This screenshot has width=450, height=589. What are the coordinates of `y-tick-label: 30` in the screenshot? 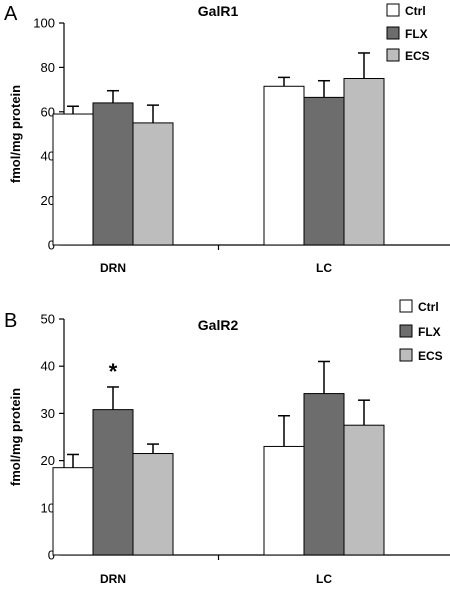 It's located at (48, 413).